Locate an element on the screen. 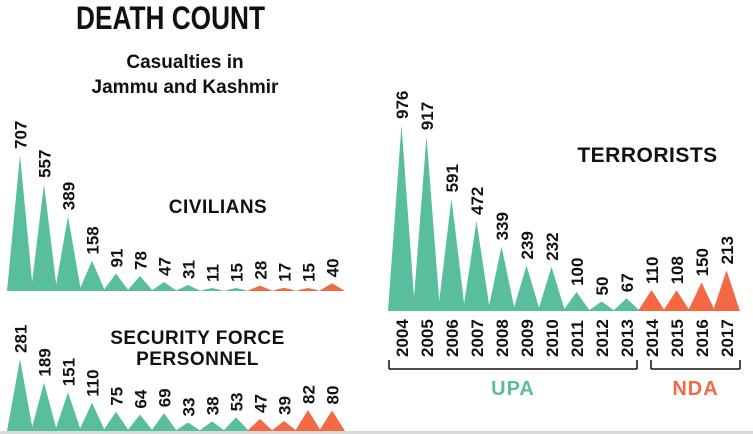  civilians-value-label: 47 is located at coordinates (165, 266).